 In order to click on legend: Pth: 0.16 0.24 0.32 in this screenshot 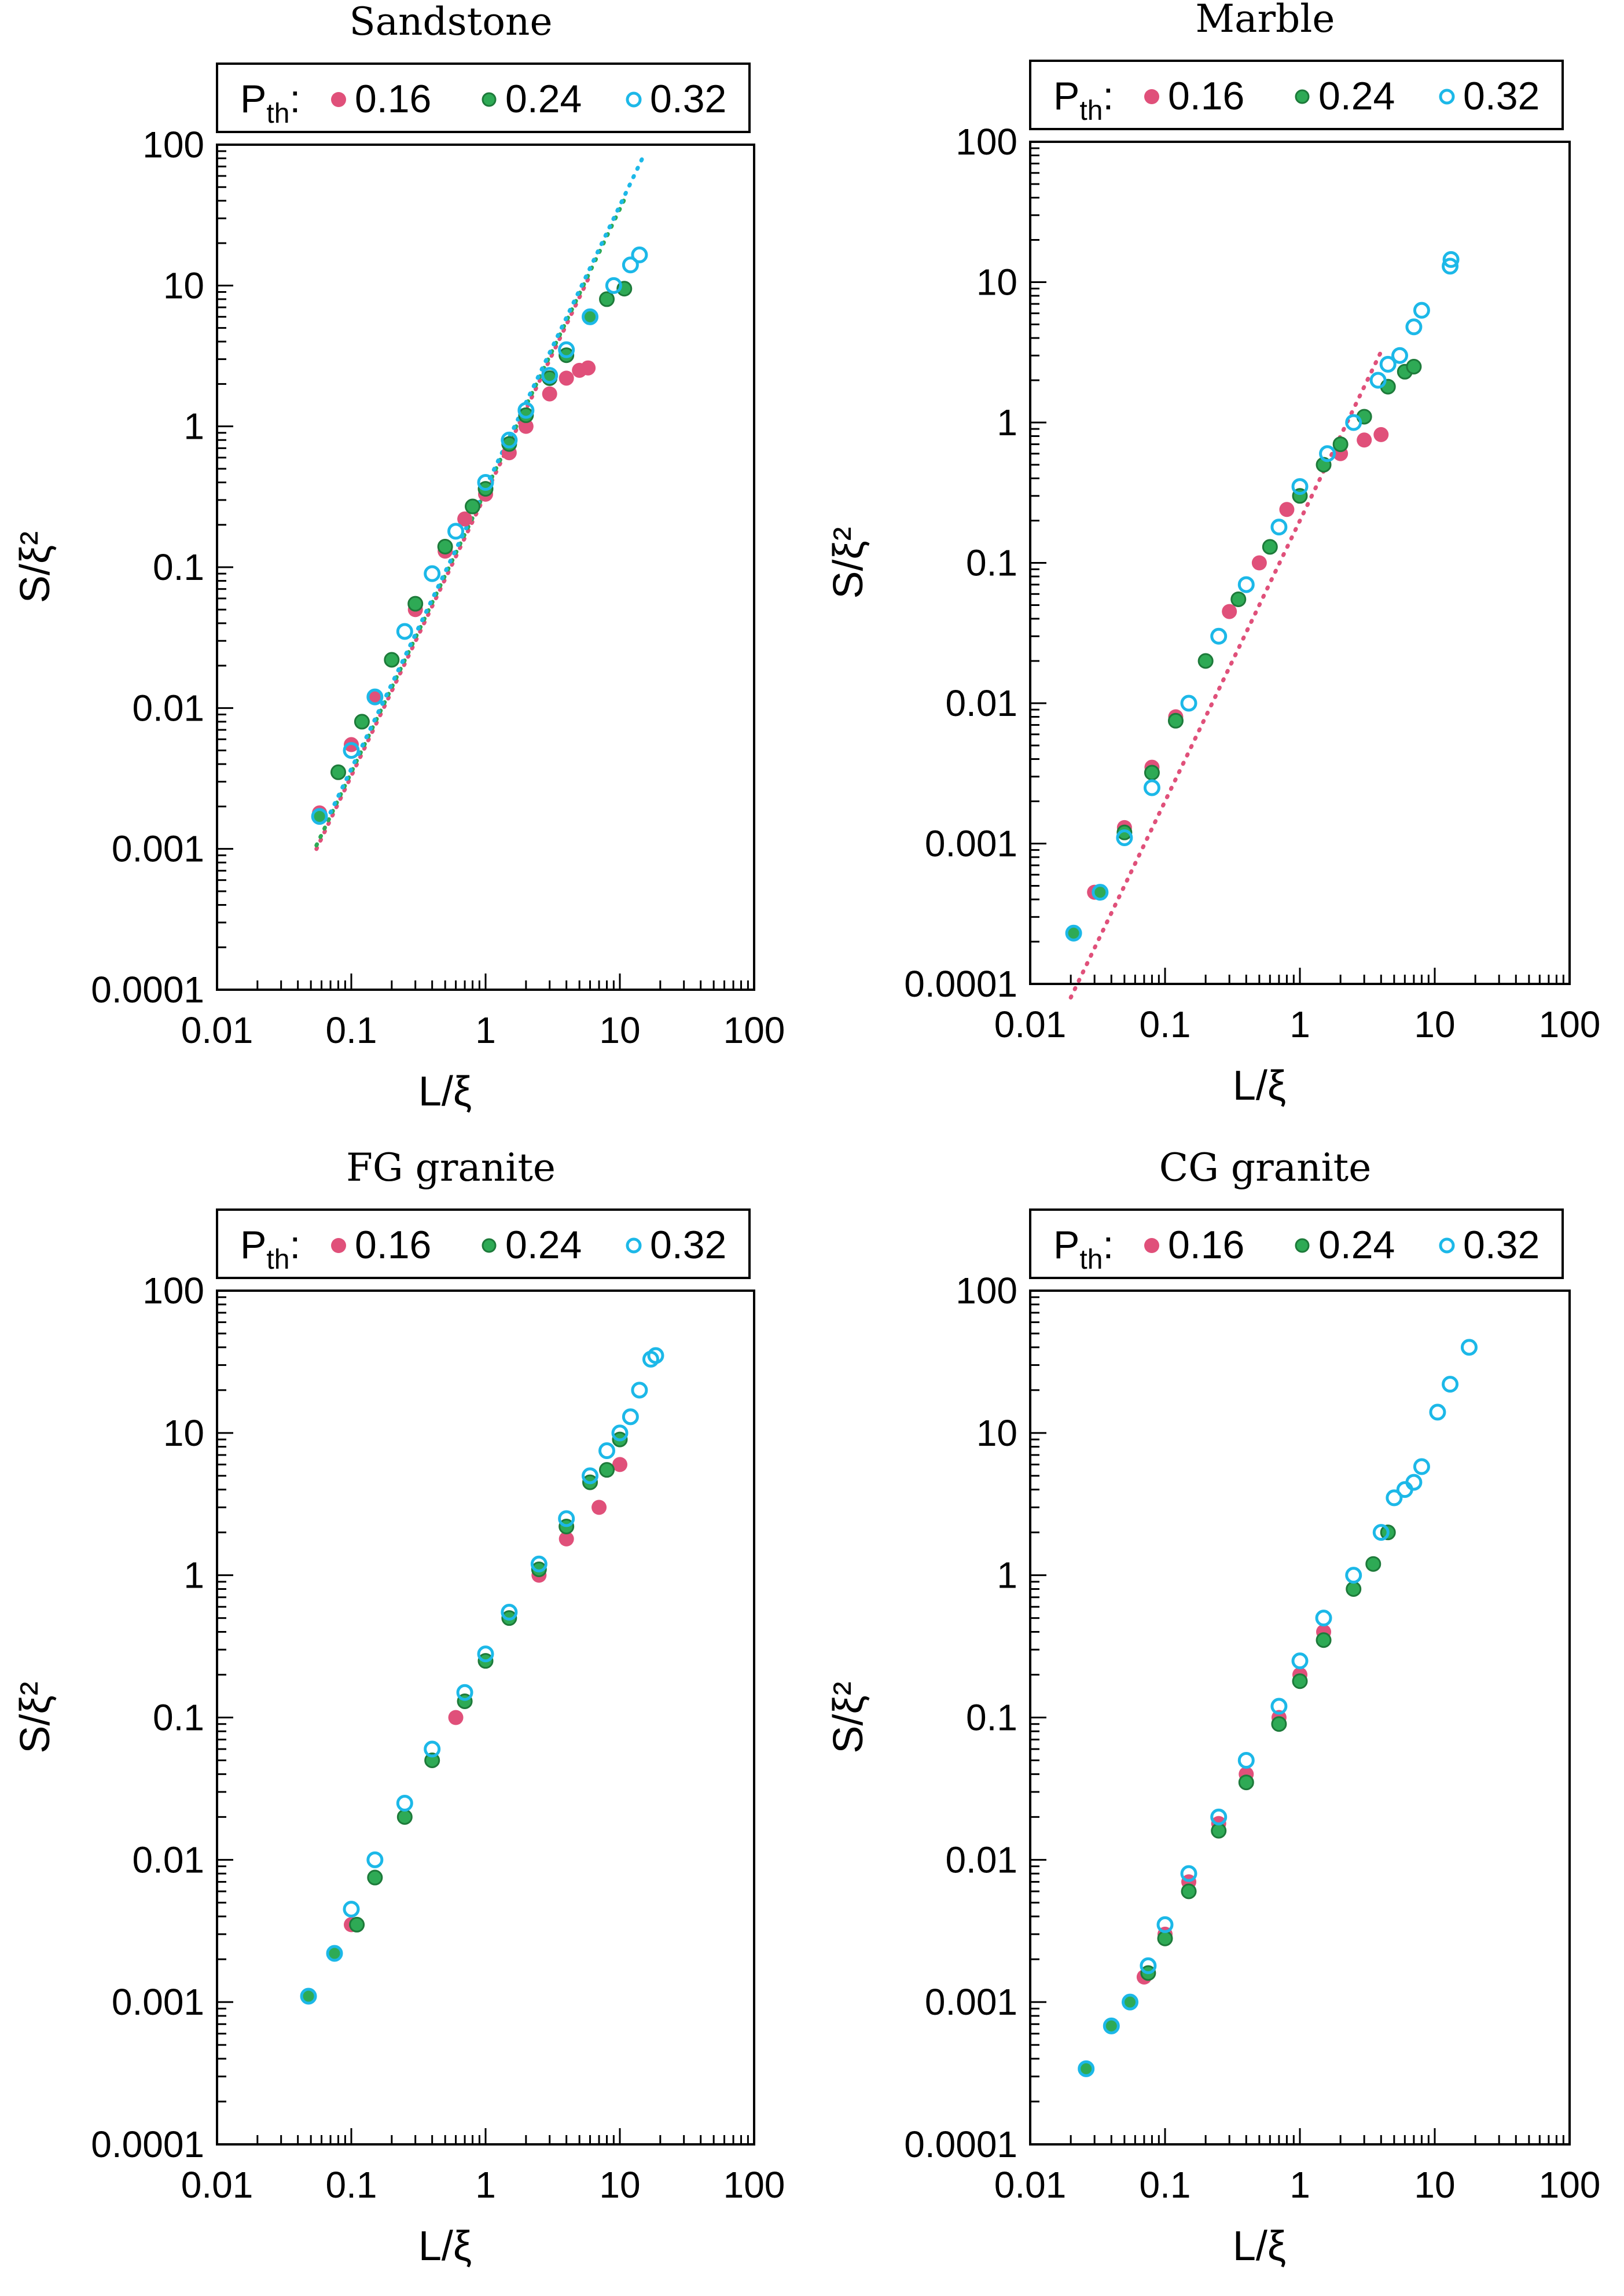, I will do `click(484, 98)`.